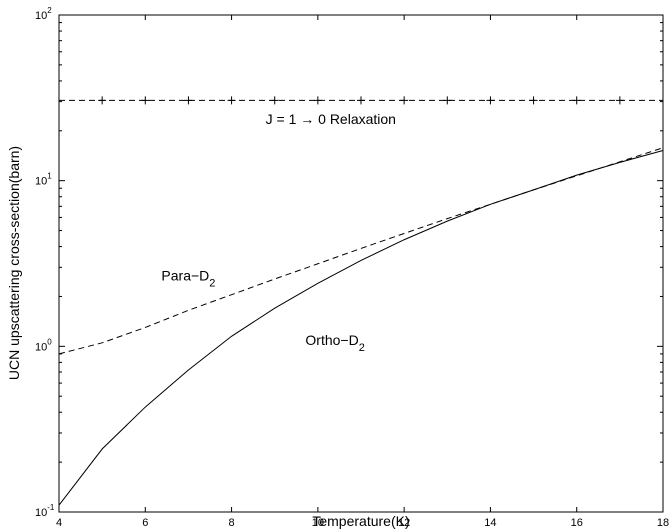 The width and height of the screenshot is (670, 529). I want to click on y-tick-label: 10⁰, so click(43, 345).